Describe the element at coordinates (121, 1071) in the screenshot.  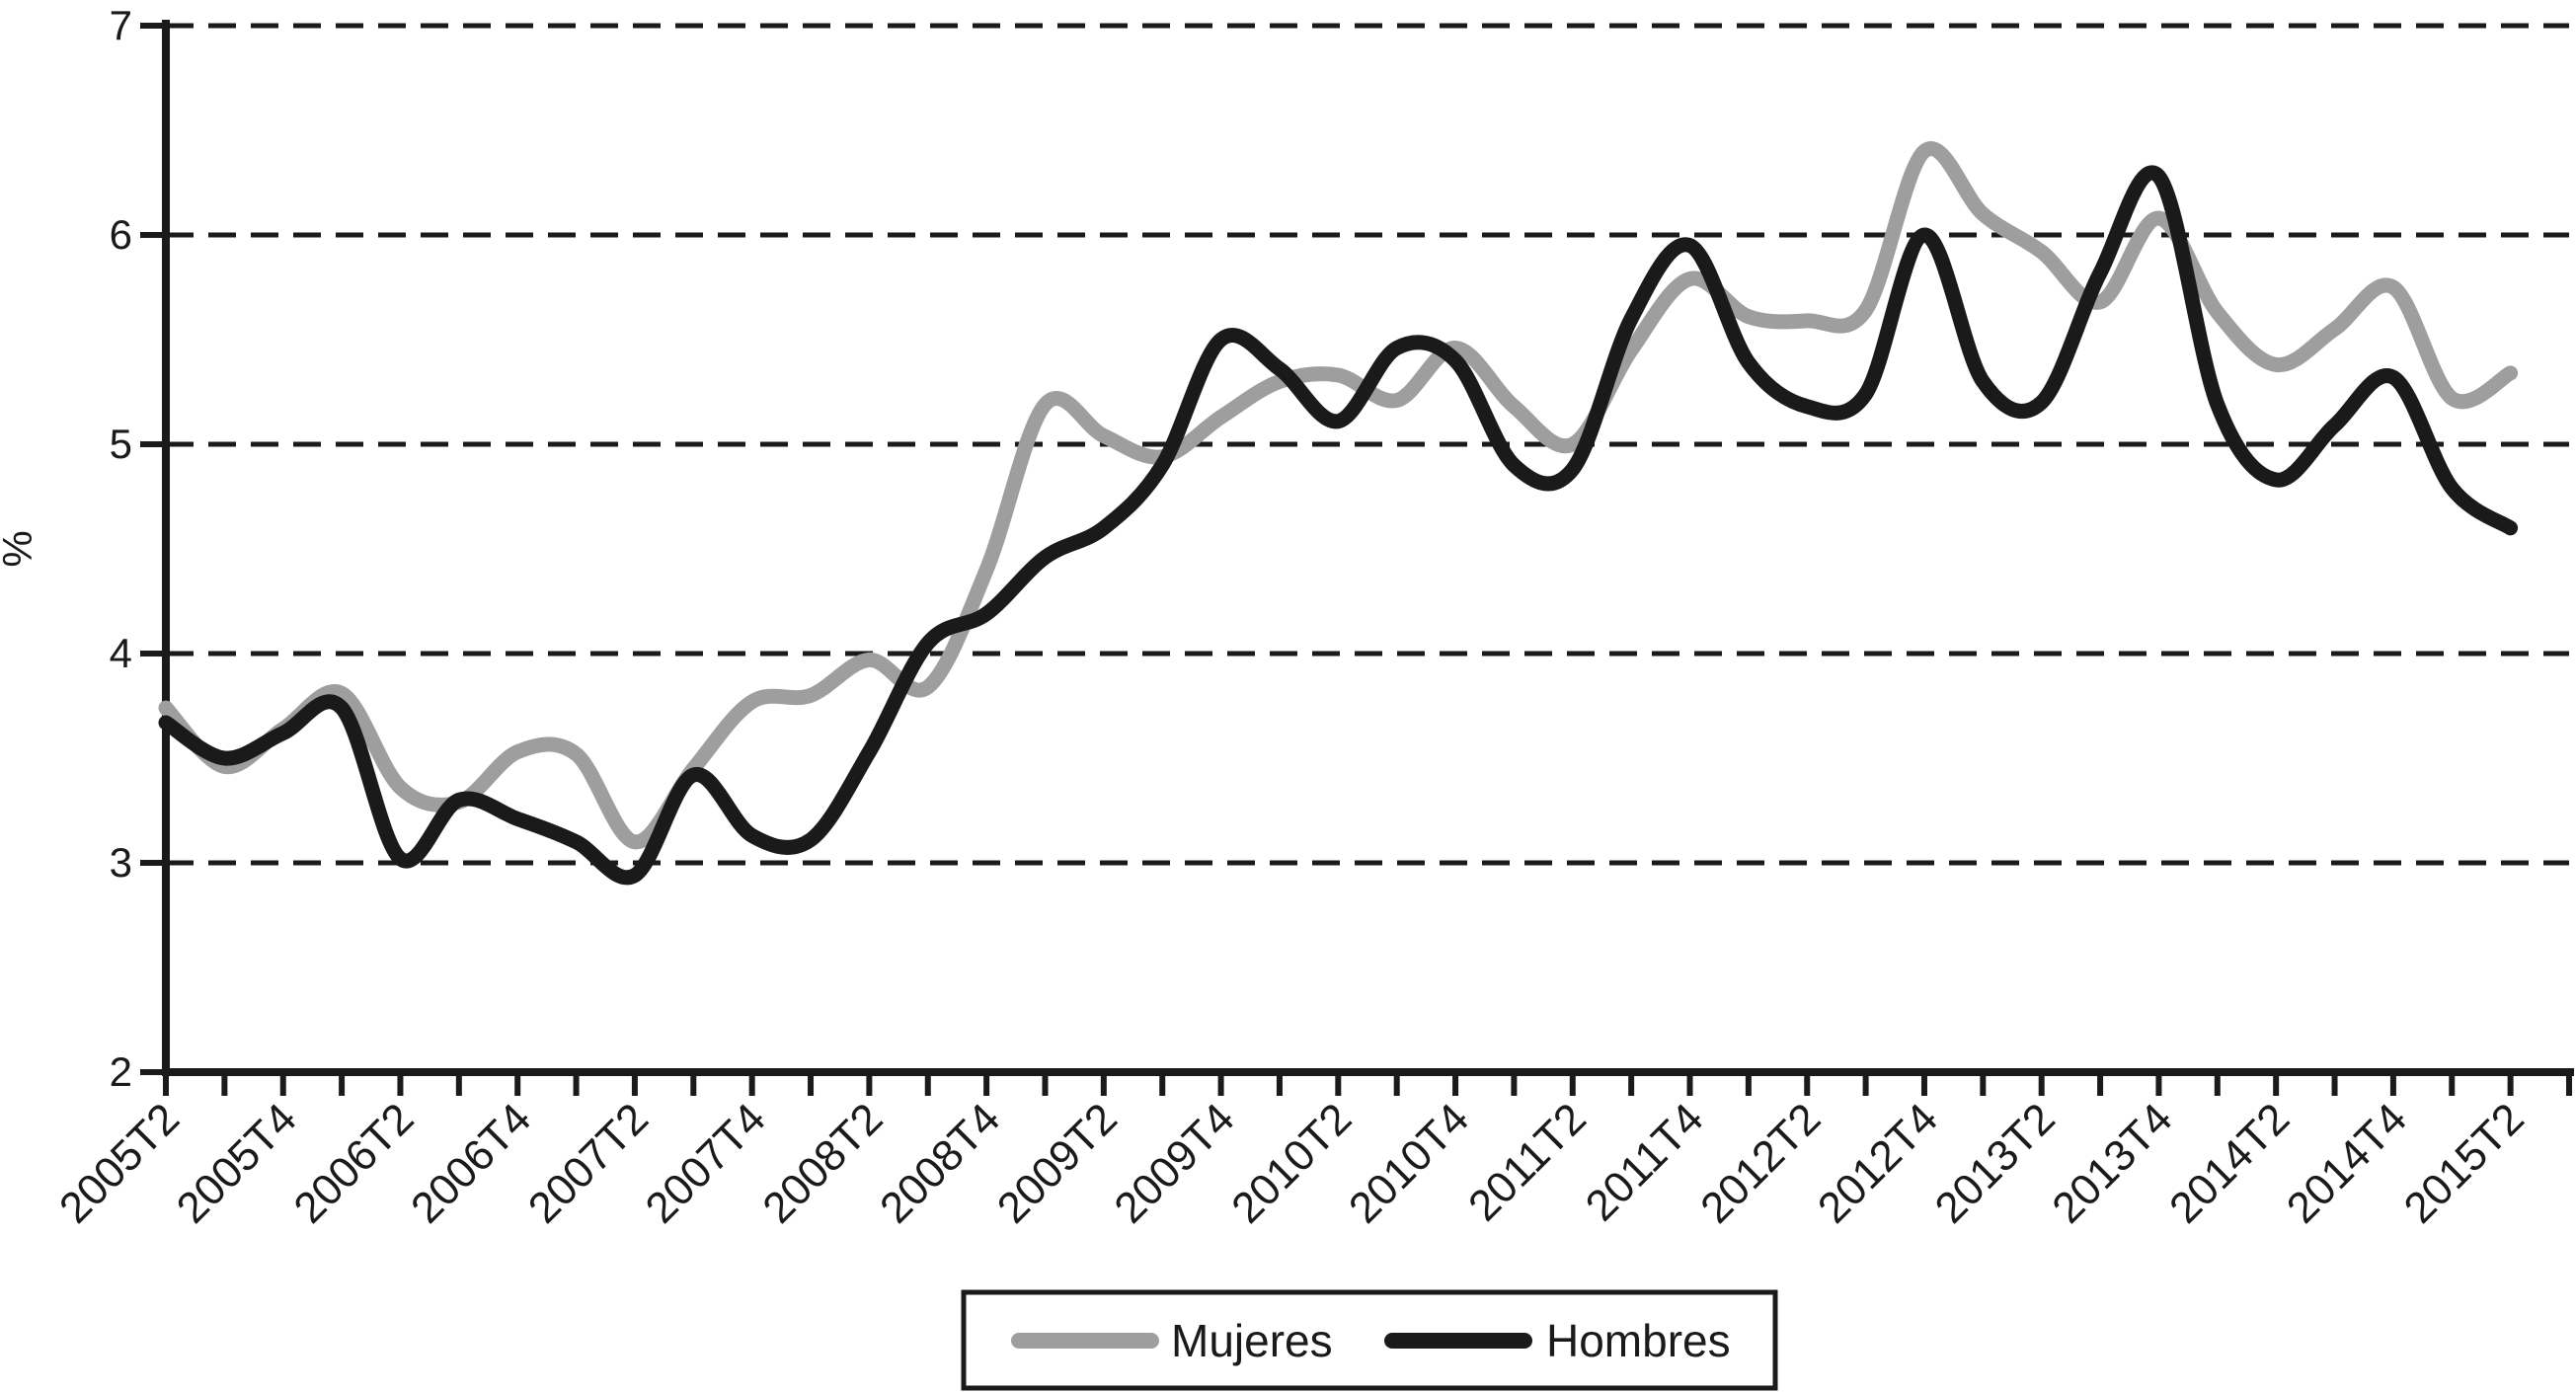
I see `y-tick-label-2: 2` at that location.